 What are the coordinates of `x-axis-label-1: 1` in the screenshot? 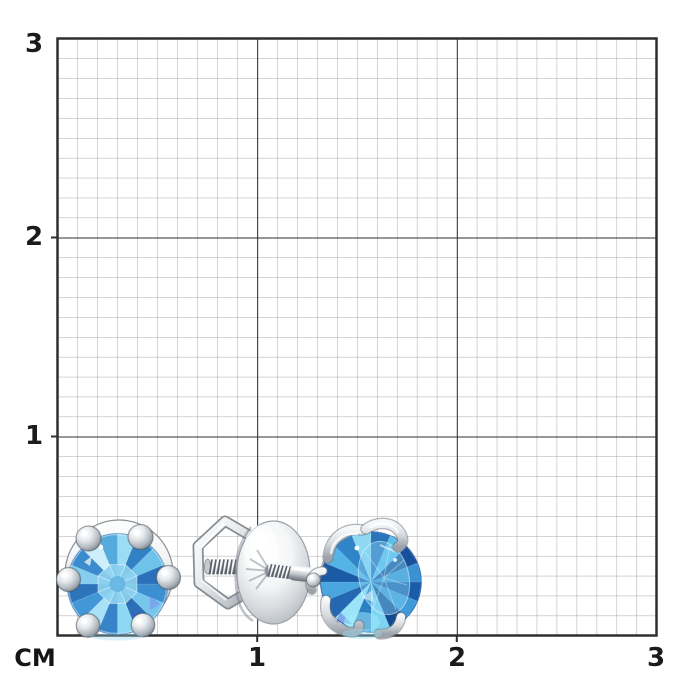 It's located at (257, 658).